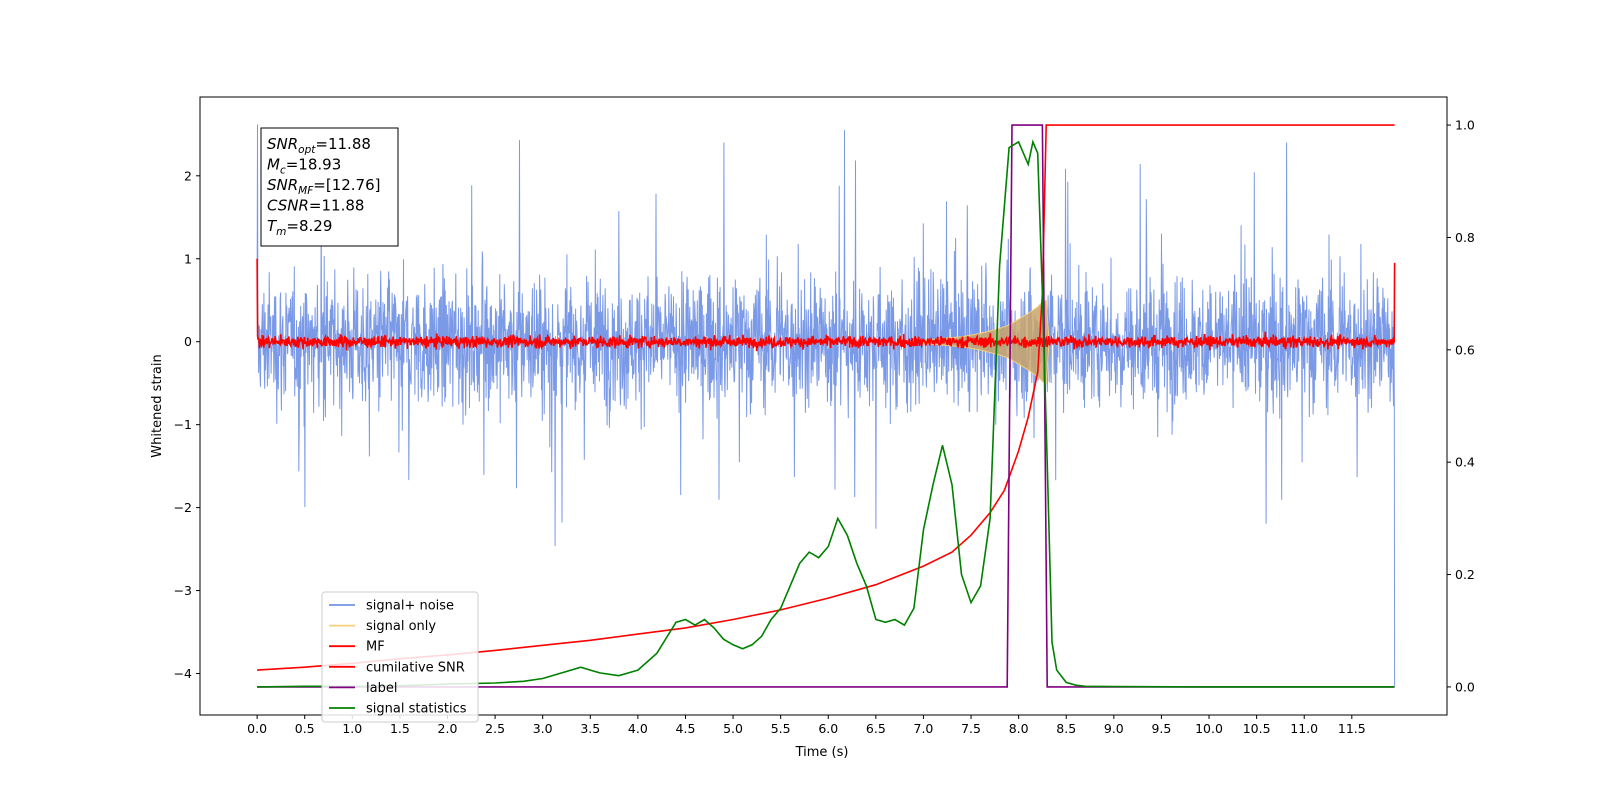  I want to click on legend-label: MF, so click(375, 647).